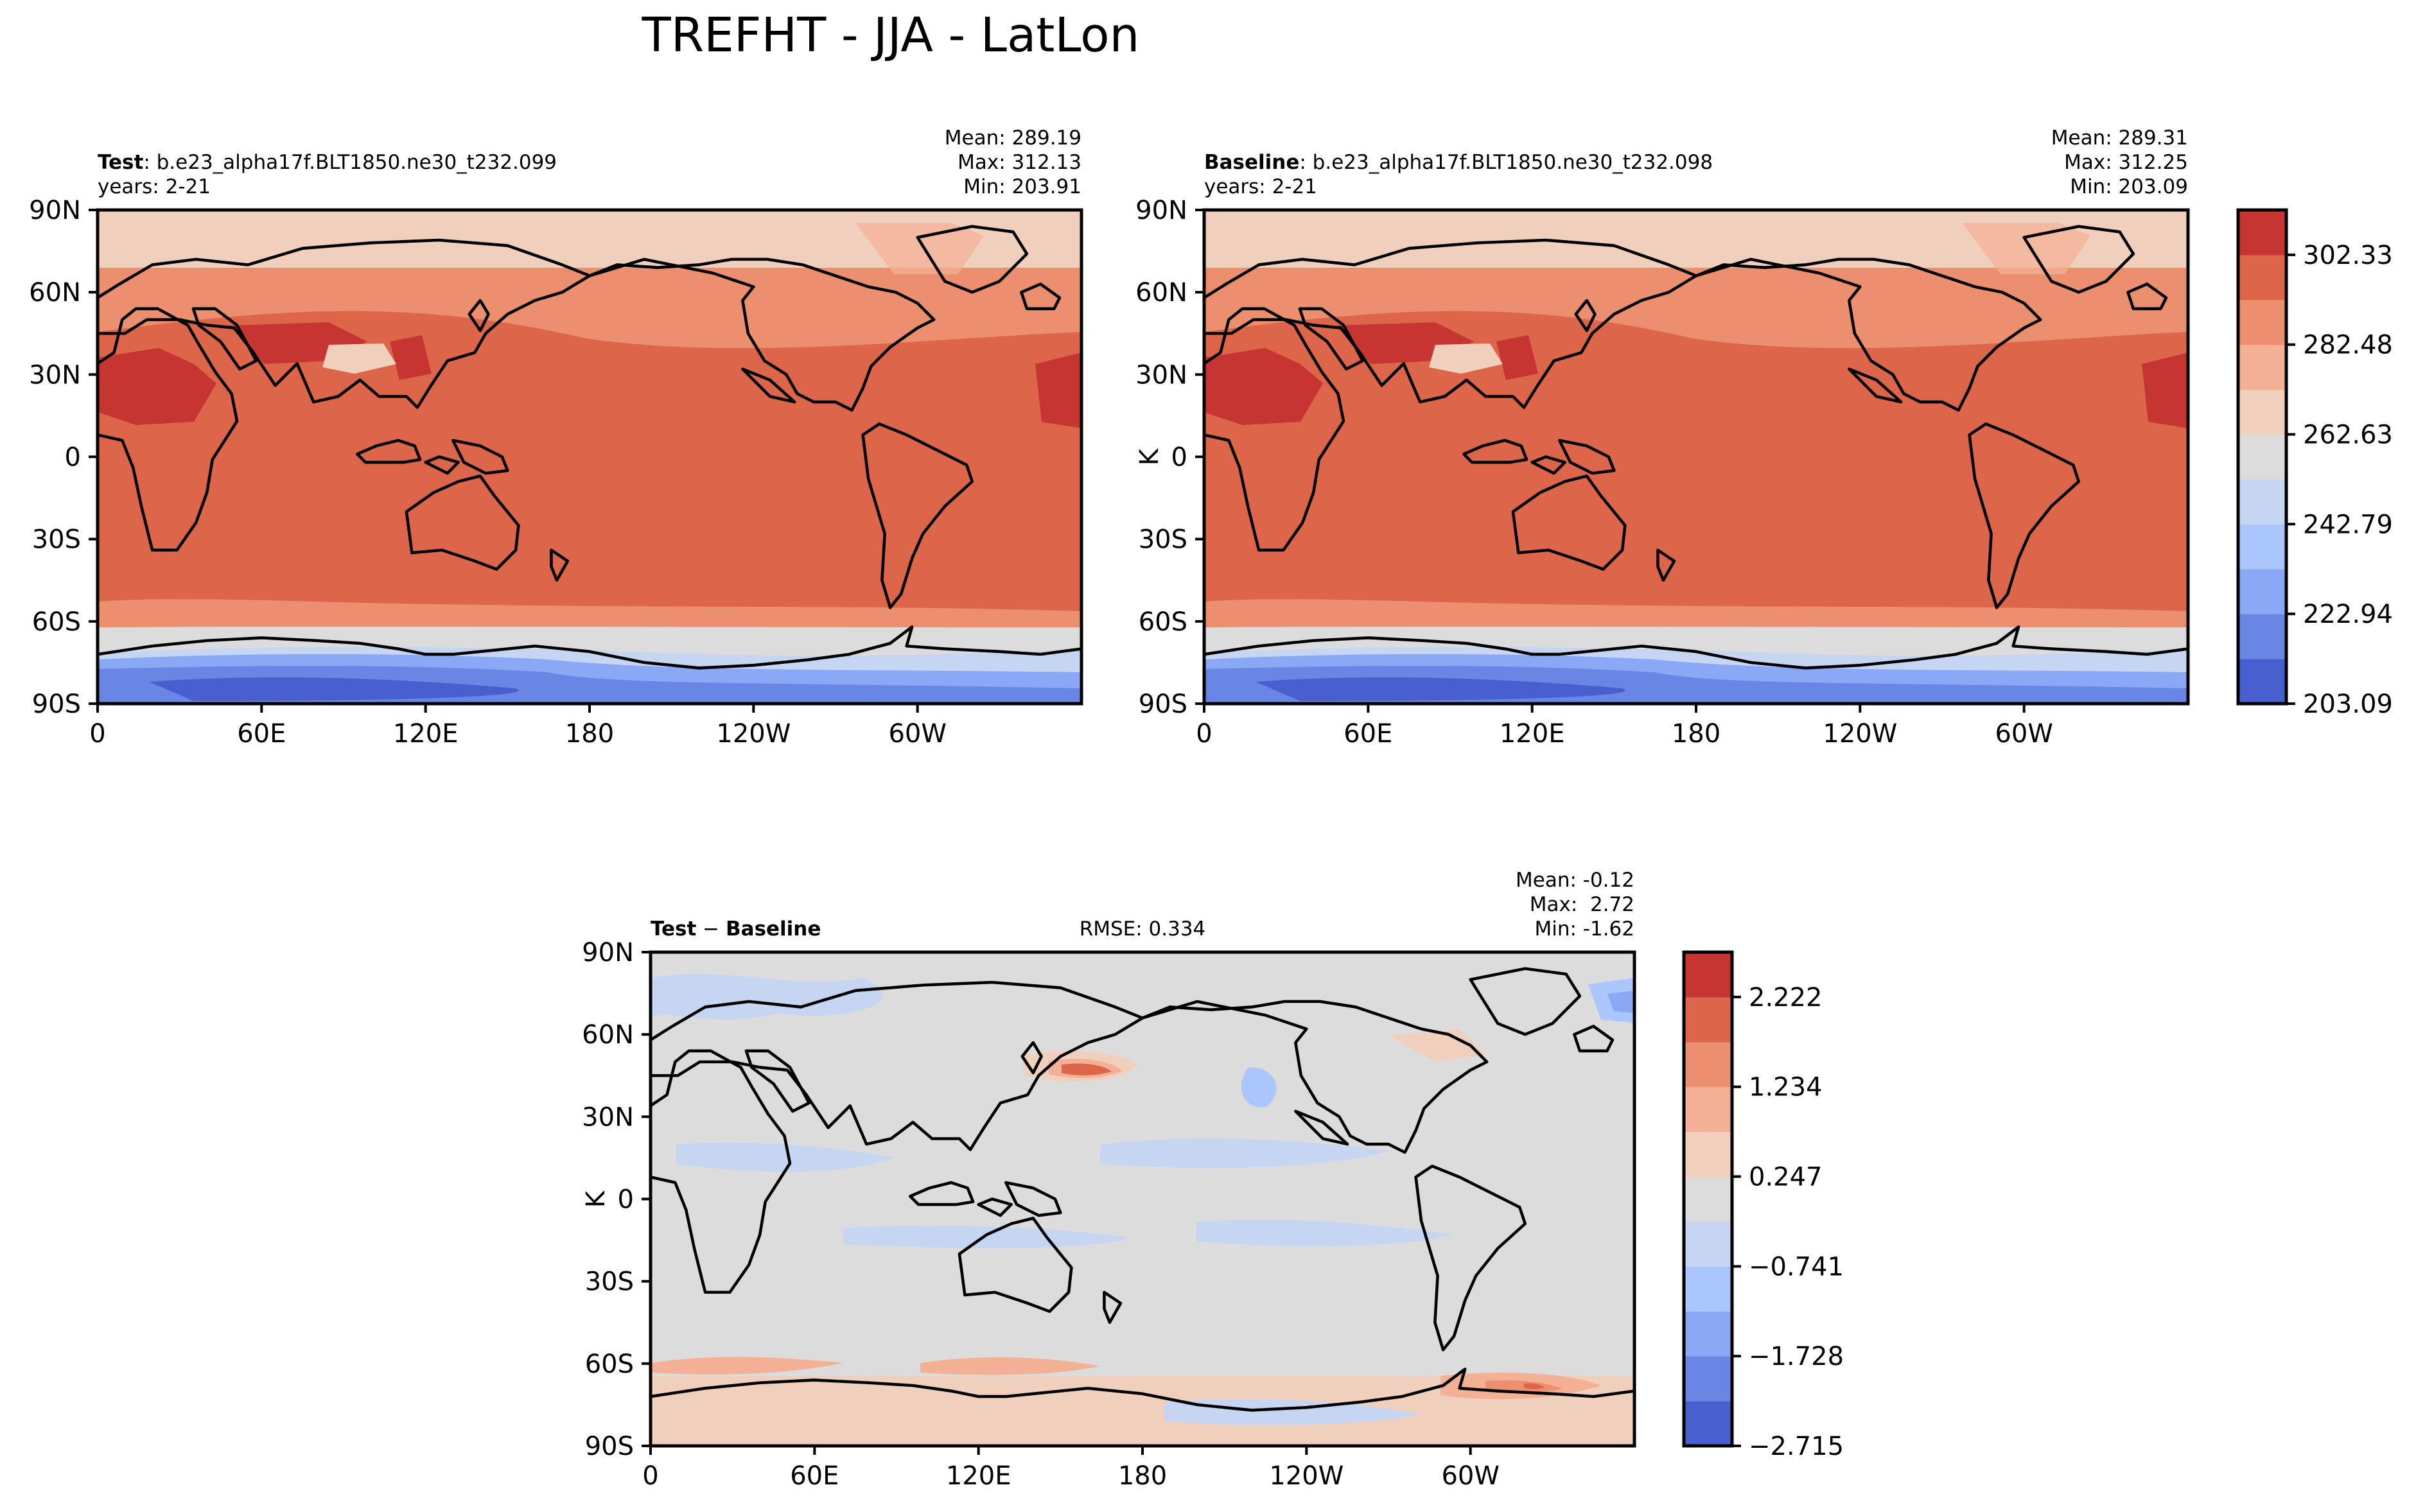 The height and width of the screenshot is (1512, 2416). What do you see at coordinates (2348, 345) in the screenshot?
I see `colorbar-tick-label: 282.48` at bounding box center [2348, 345].